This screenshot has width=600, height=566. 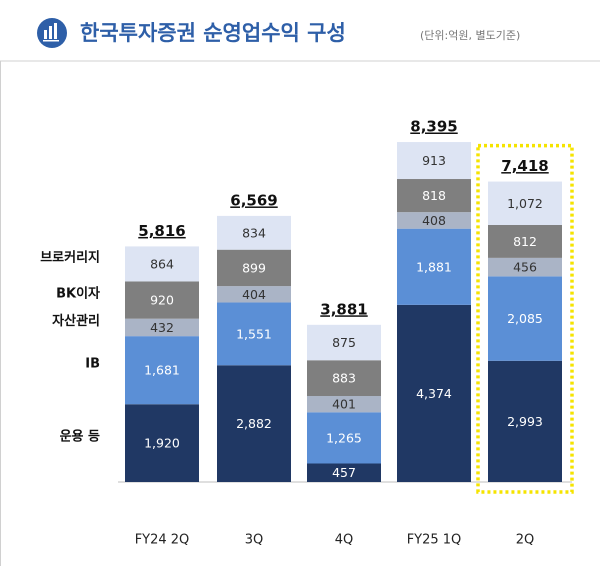 I want to click on total-label: 3,881, so click(x=343, y=309).